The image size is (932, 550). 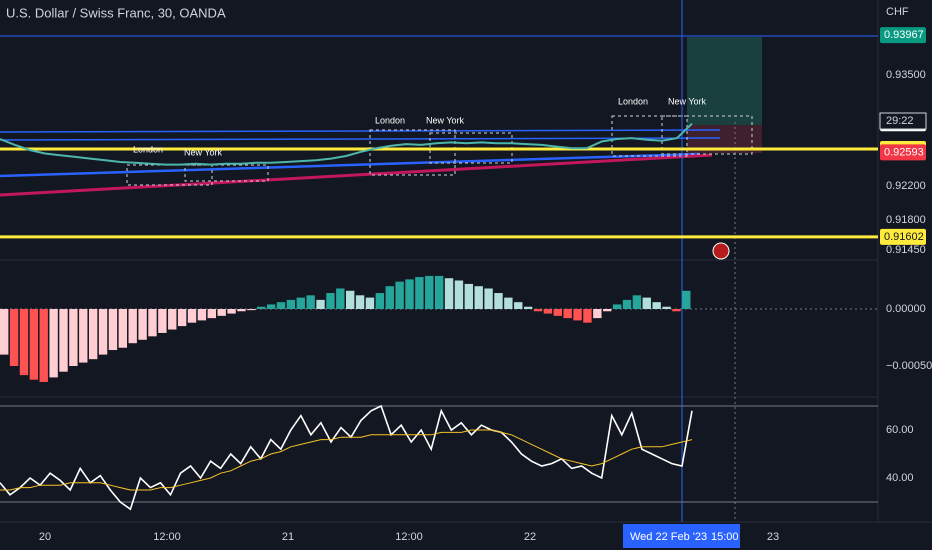 What do you see at coordinates (900, 430) in the screenshot?
I see `rsi-tick-label: 60.00` at bounding box center [900, 430].